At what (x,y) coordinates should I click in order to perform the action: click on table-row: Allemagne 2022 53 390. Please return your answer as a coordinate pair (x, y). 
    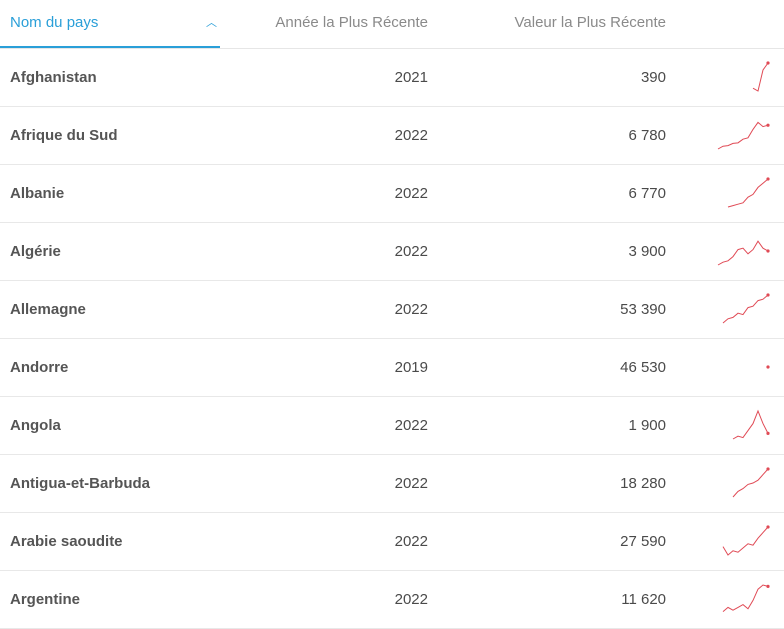
    Looking at the image, I should click on (392, 310).